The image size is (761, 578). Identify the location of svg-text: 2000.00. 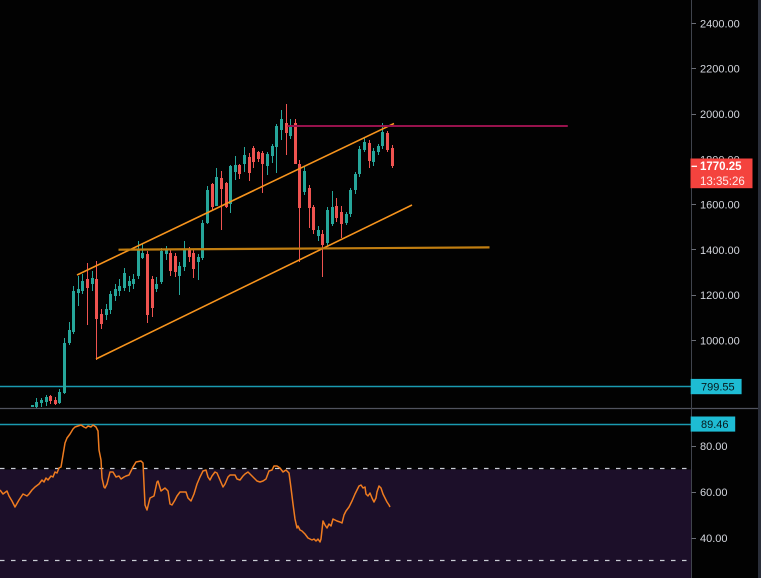
(720, 115).